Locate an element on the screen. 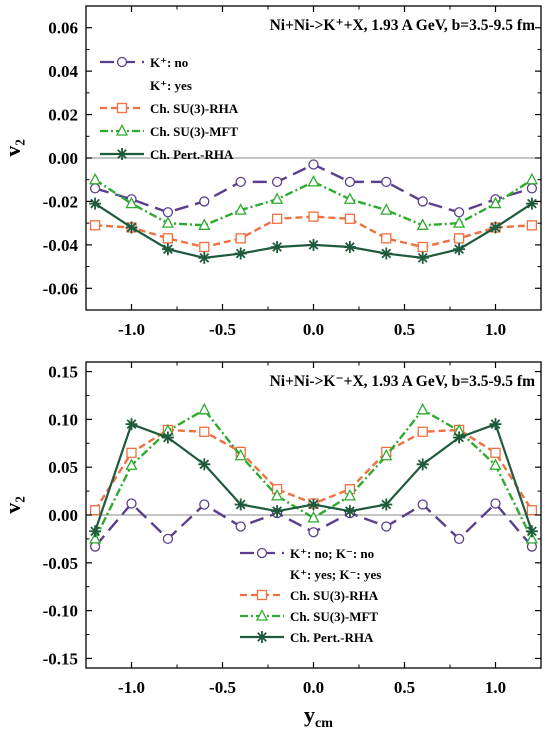 The height and width of the screenshot is (730, 545). y-tick-label: -0.10 is located at coordinates (60, 611).